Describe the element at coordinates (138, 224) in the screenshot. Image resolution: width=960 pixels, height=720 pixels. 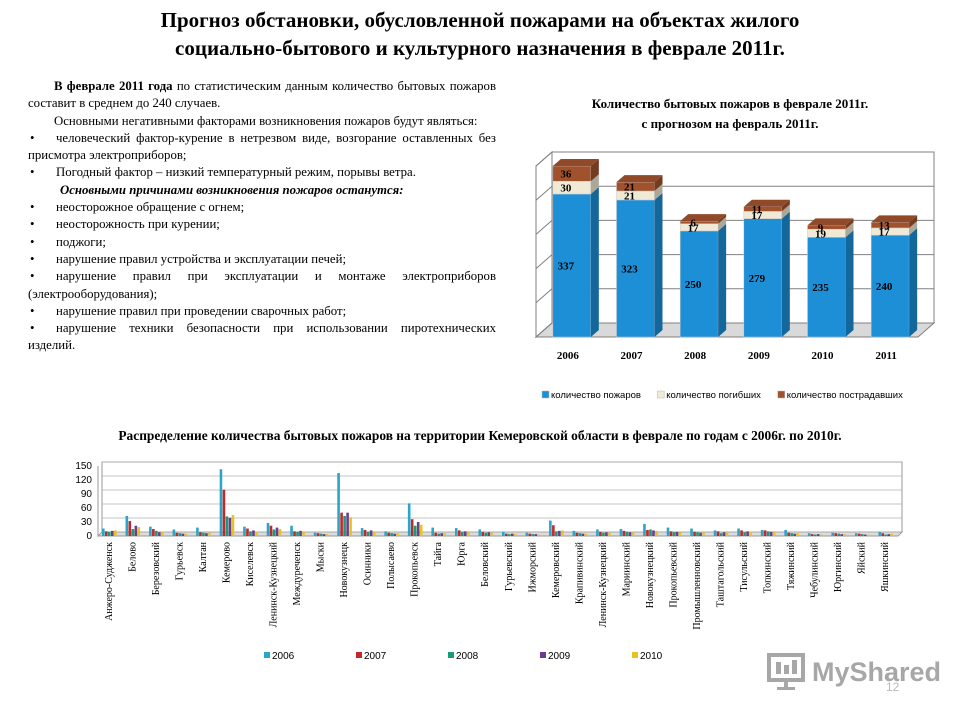
I see `cause-text: неосторожность при курении;` at that location.